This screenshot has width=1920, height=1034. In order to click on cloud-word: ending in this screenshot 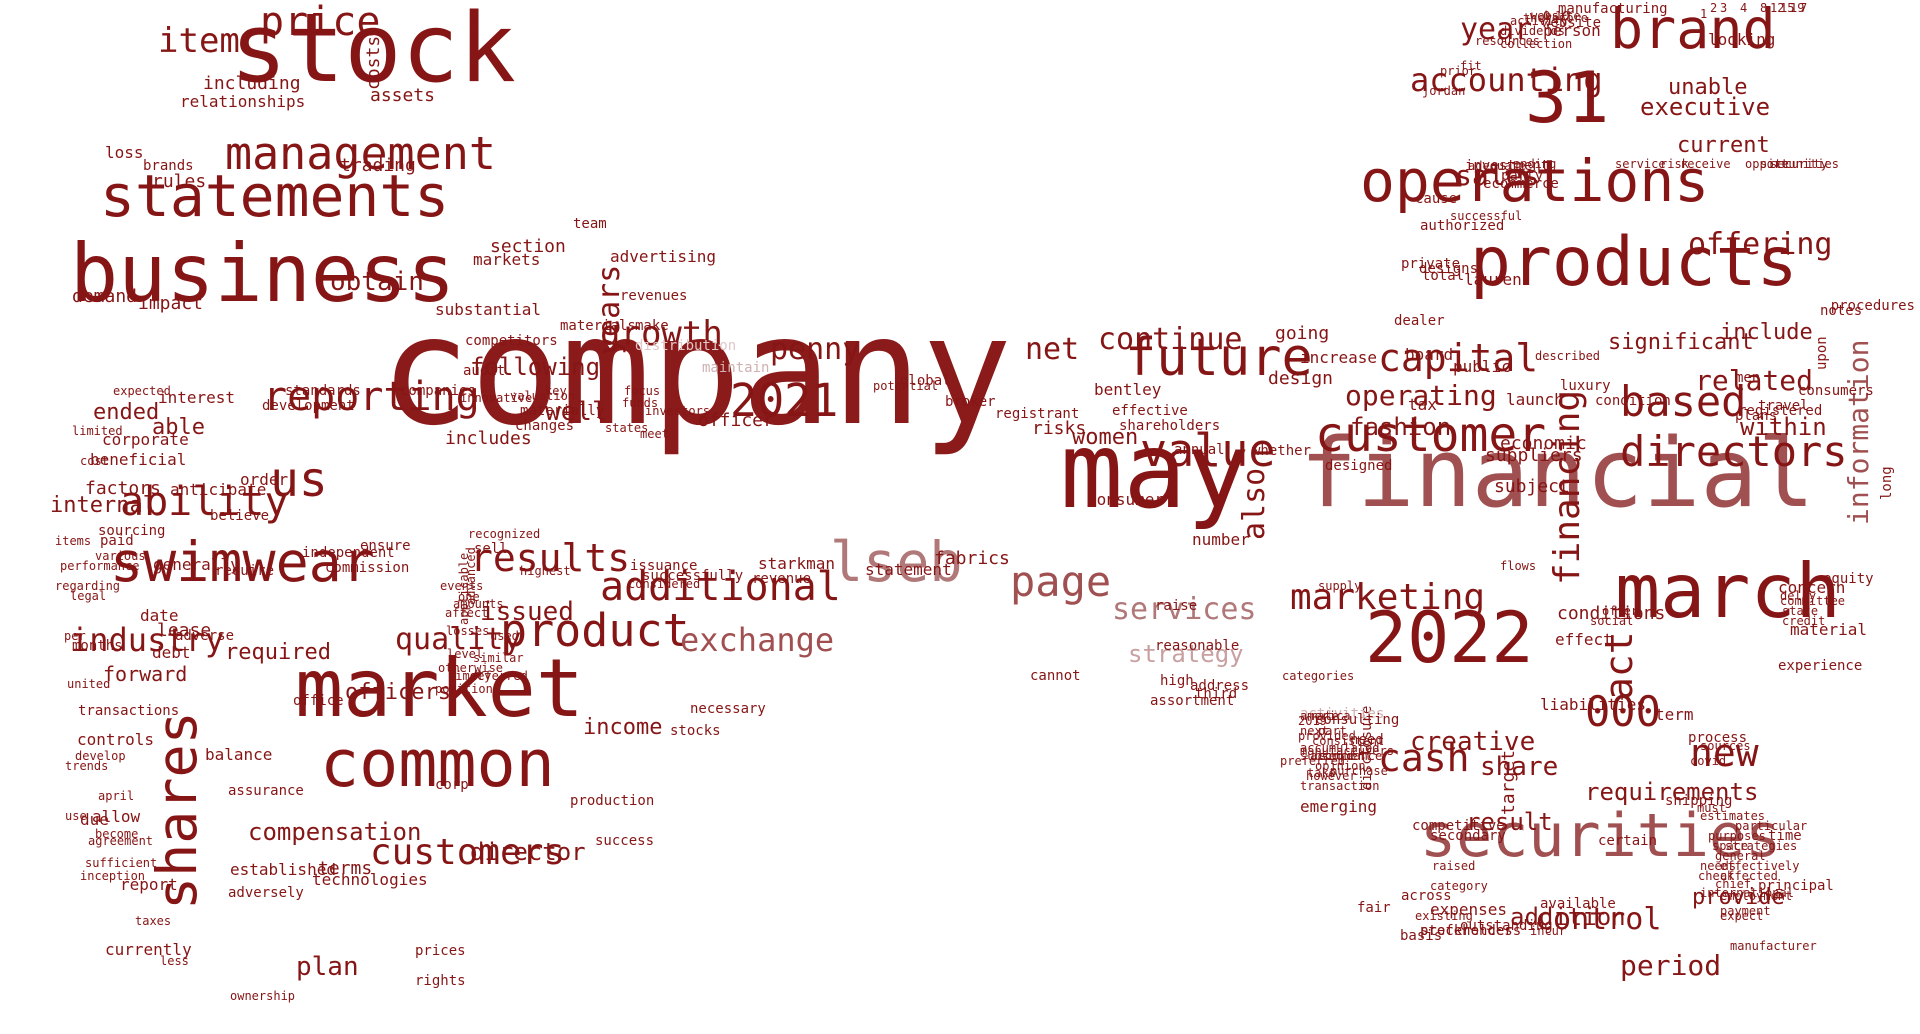, I will do `click(1535, 164)`.